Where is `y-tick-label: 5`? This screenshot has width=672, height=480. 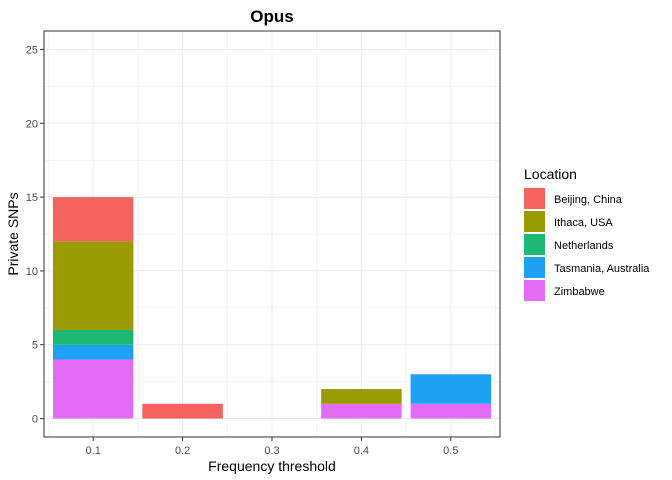 y-tick-label: 5 is located at coordinates (35, 346).